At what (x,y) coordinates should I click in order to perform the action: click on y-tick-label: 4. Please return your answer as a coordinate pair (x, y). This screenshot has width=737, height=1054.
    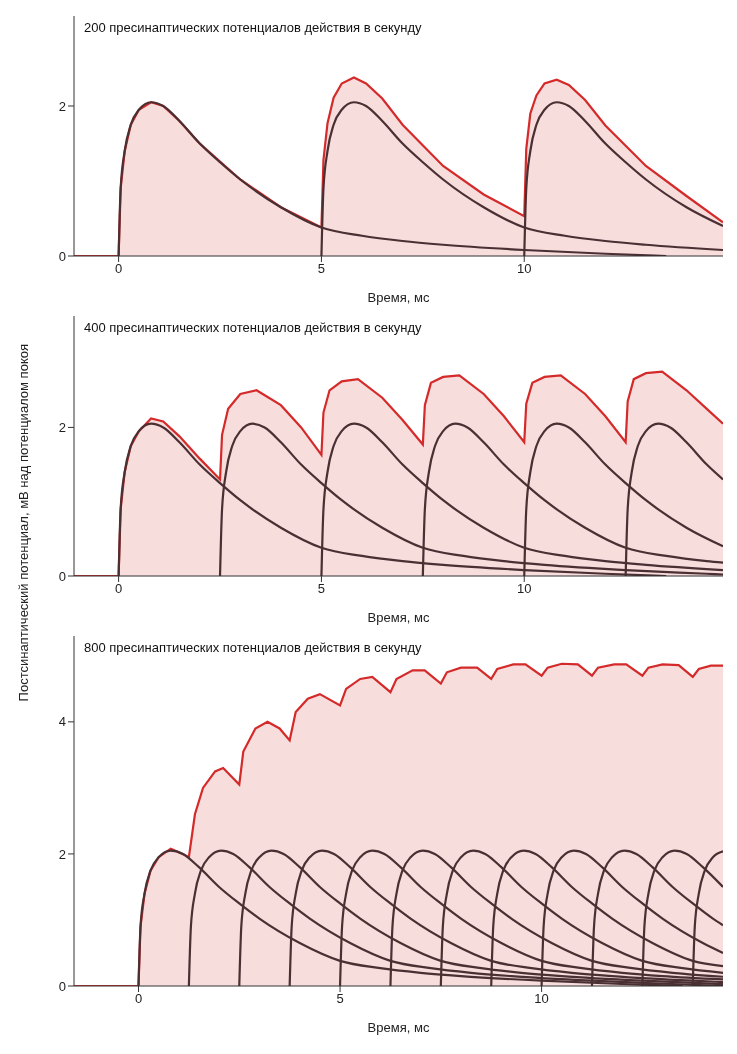
    Looking at the image, I should click on (62, 722).